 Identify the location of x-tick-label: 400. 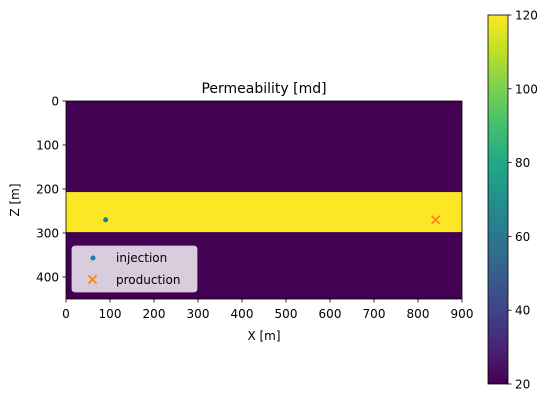
(242, 314).